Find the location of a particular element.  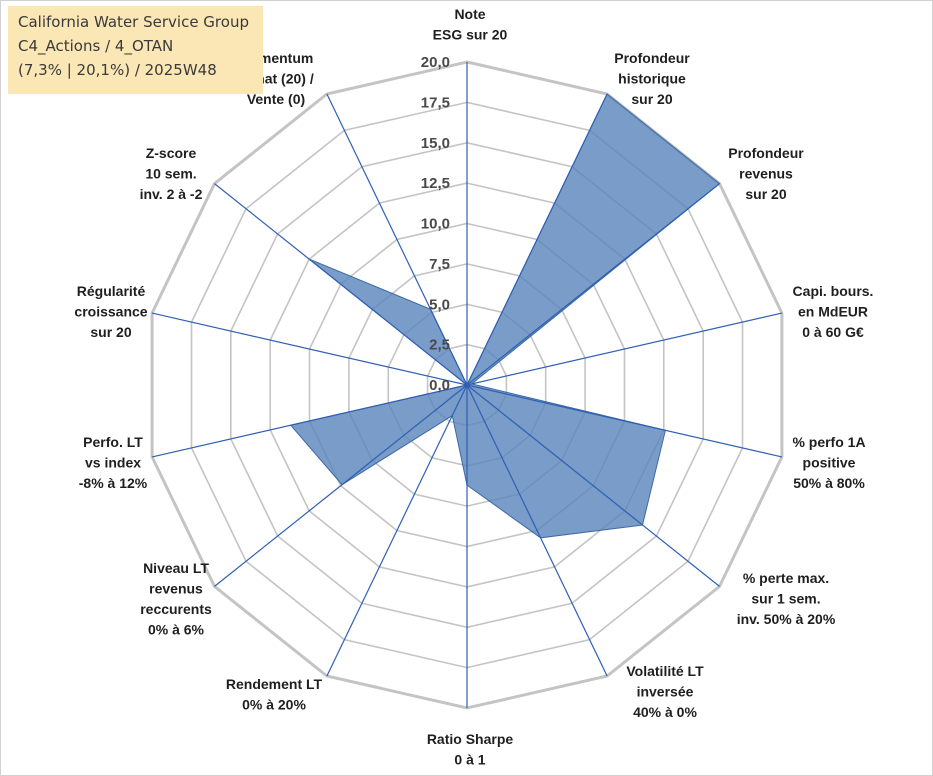

category-label-line: ESG sur 20 is located at coordinates (470, 35).